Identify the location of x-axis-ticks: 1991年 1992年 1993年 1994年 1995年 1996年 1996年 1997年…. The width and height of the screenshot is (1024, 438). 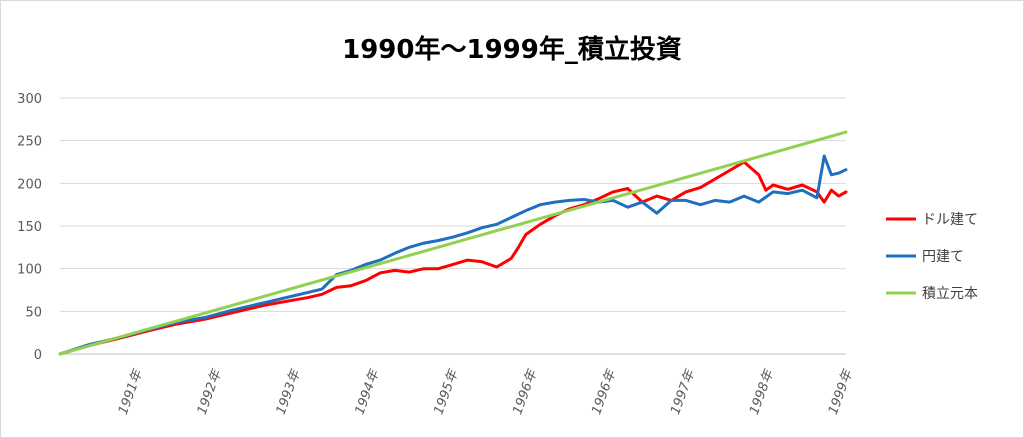
(486, 391).